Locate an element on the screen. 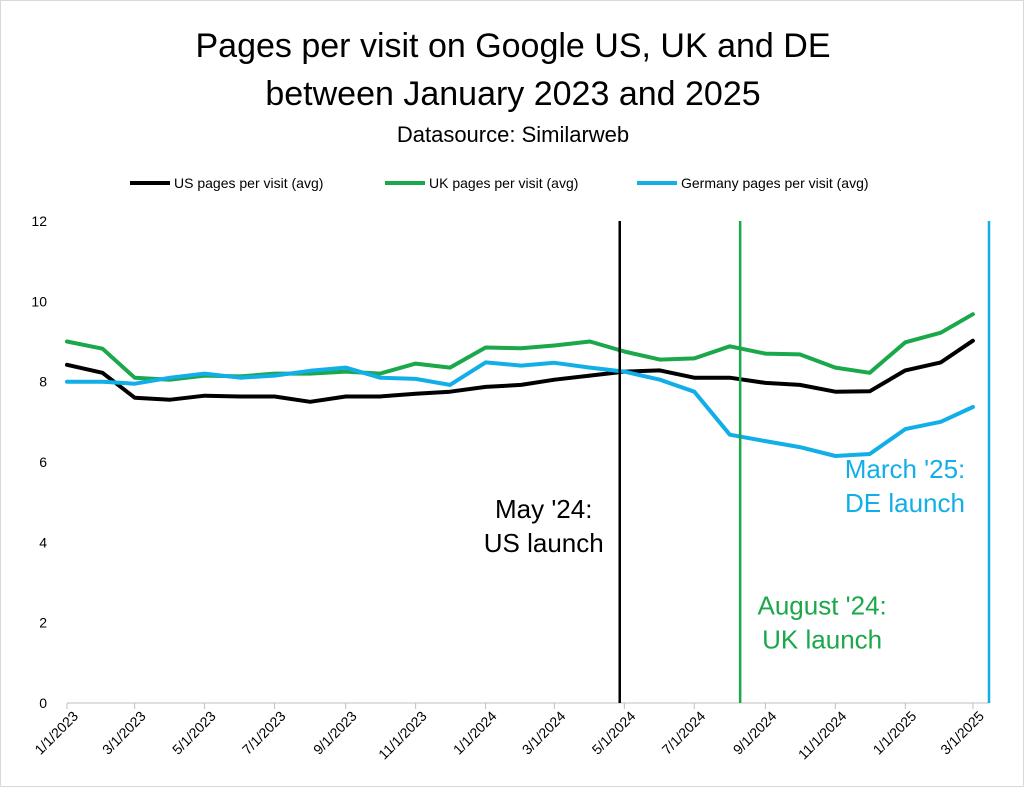 The image size is (1024, 788). de-launch-label-line: March '25: is located at coordinates (905, 469).